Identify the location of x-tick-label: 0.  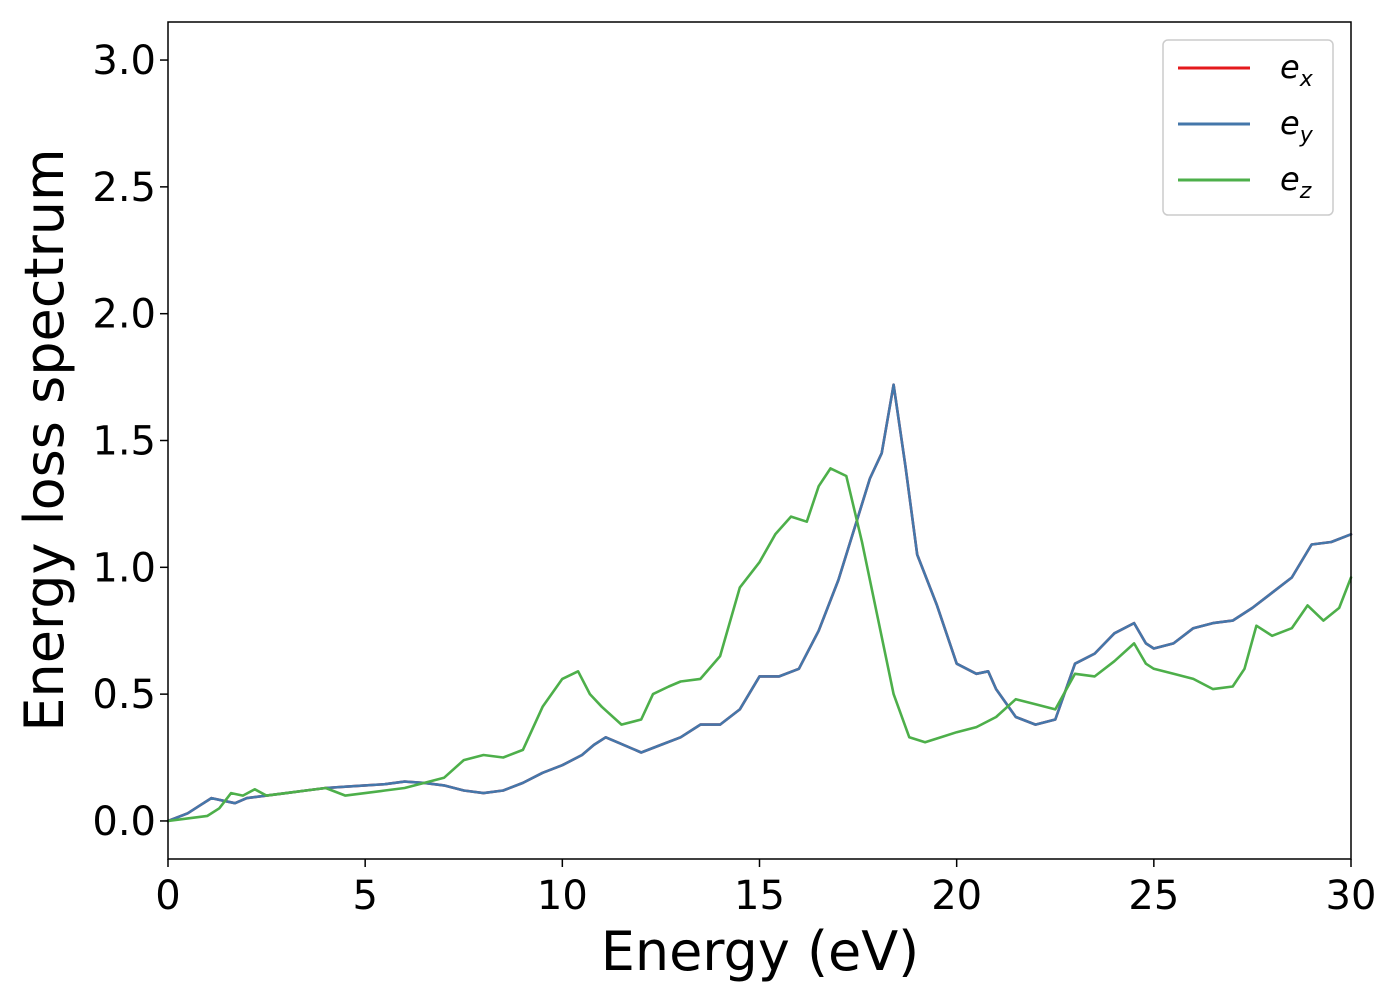
(167, 896).